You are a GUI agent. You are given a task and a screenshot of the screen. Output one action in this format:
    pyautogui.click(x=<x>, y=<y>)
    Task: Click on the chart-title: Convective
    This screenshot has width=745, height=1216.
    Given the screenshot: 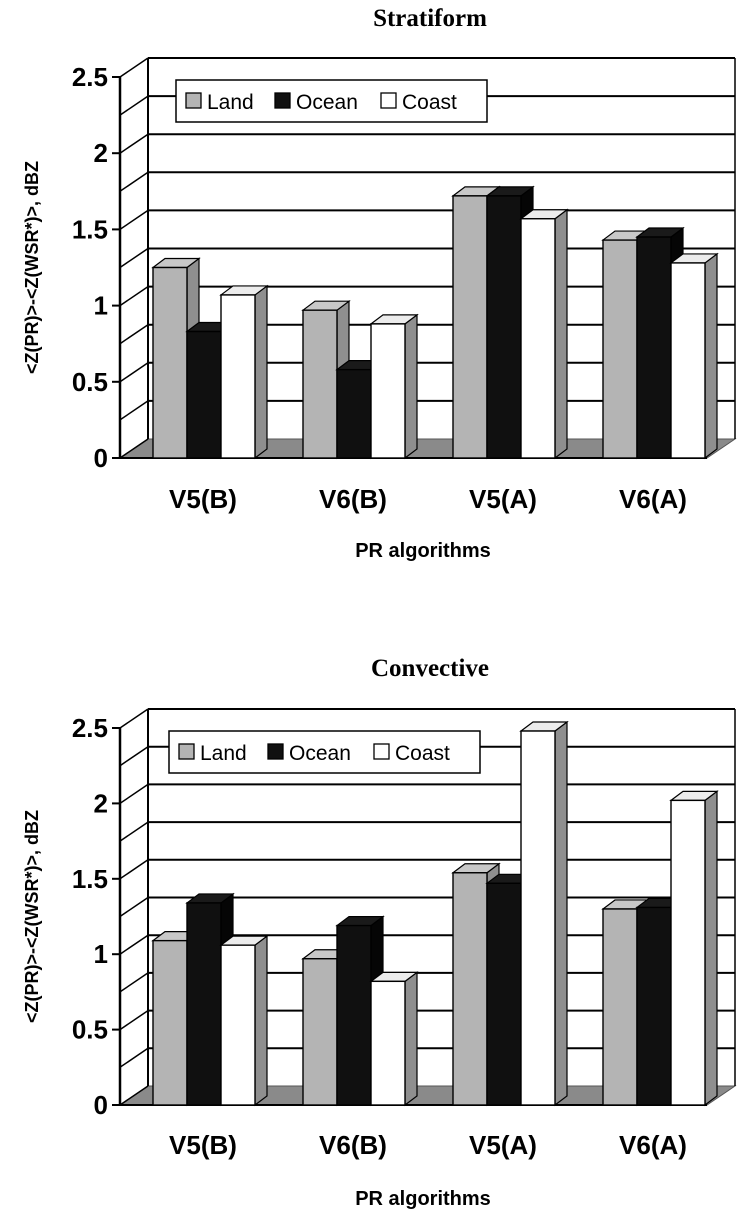 What is the action you would take?
    pyautogui.click(x=430, y=668)
    